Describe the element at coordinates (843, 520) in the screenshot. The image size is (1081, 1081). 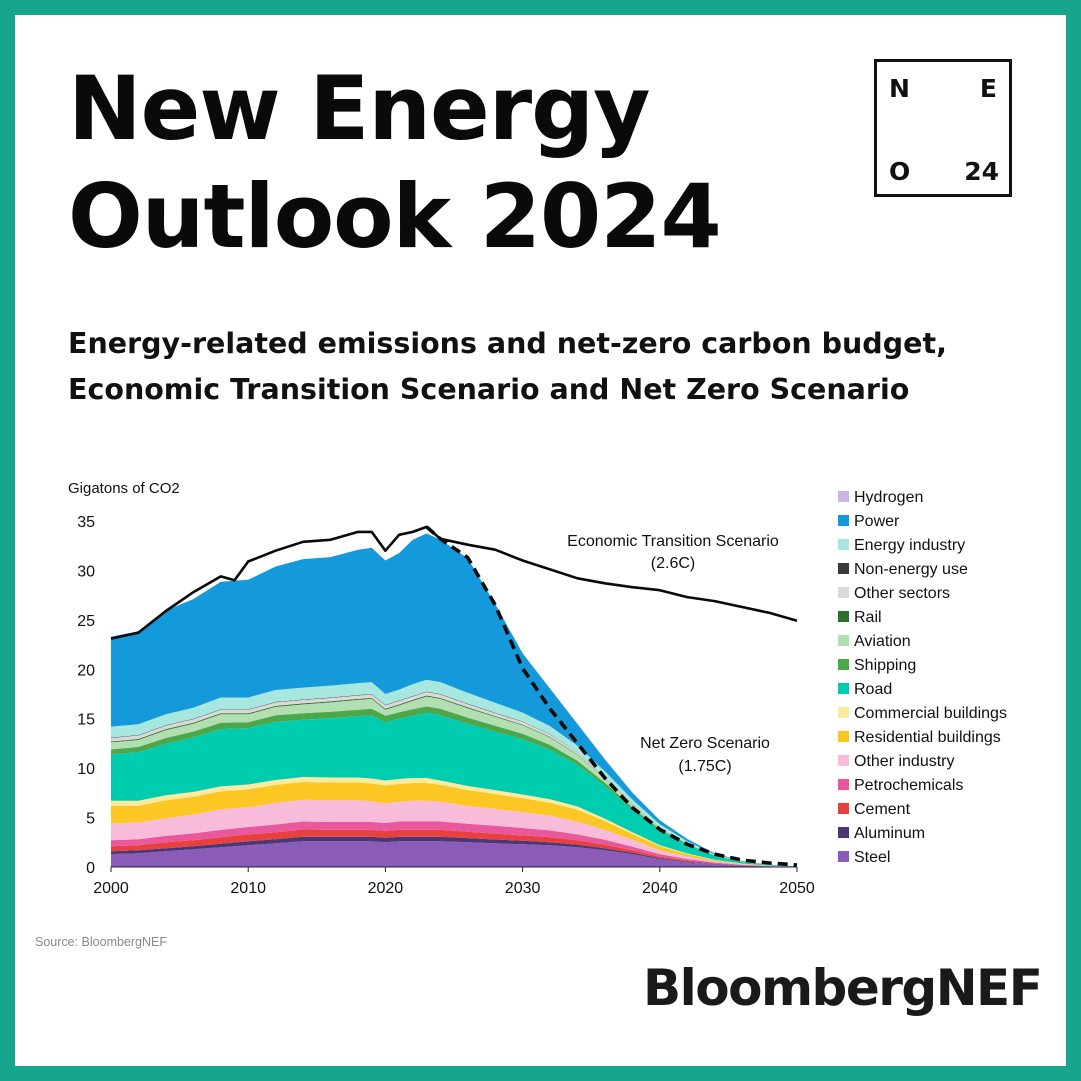
I see `legend-swatch-power` at that location.